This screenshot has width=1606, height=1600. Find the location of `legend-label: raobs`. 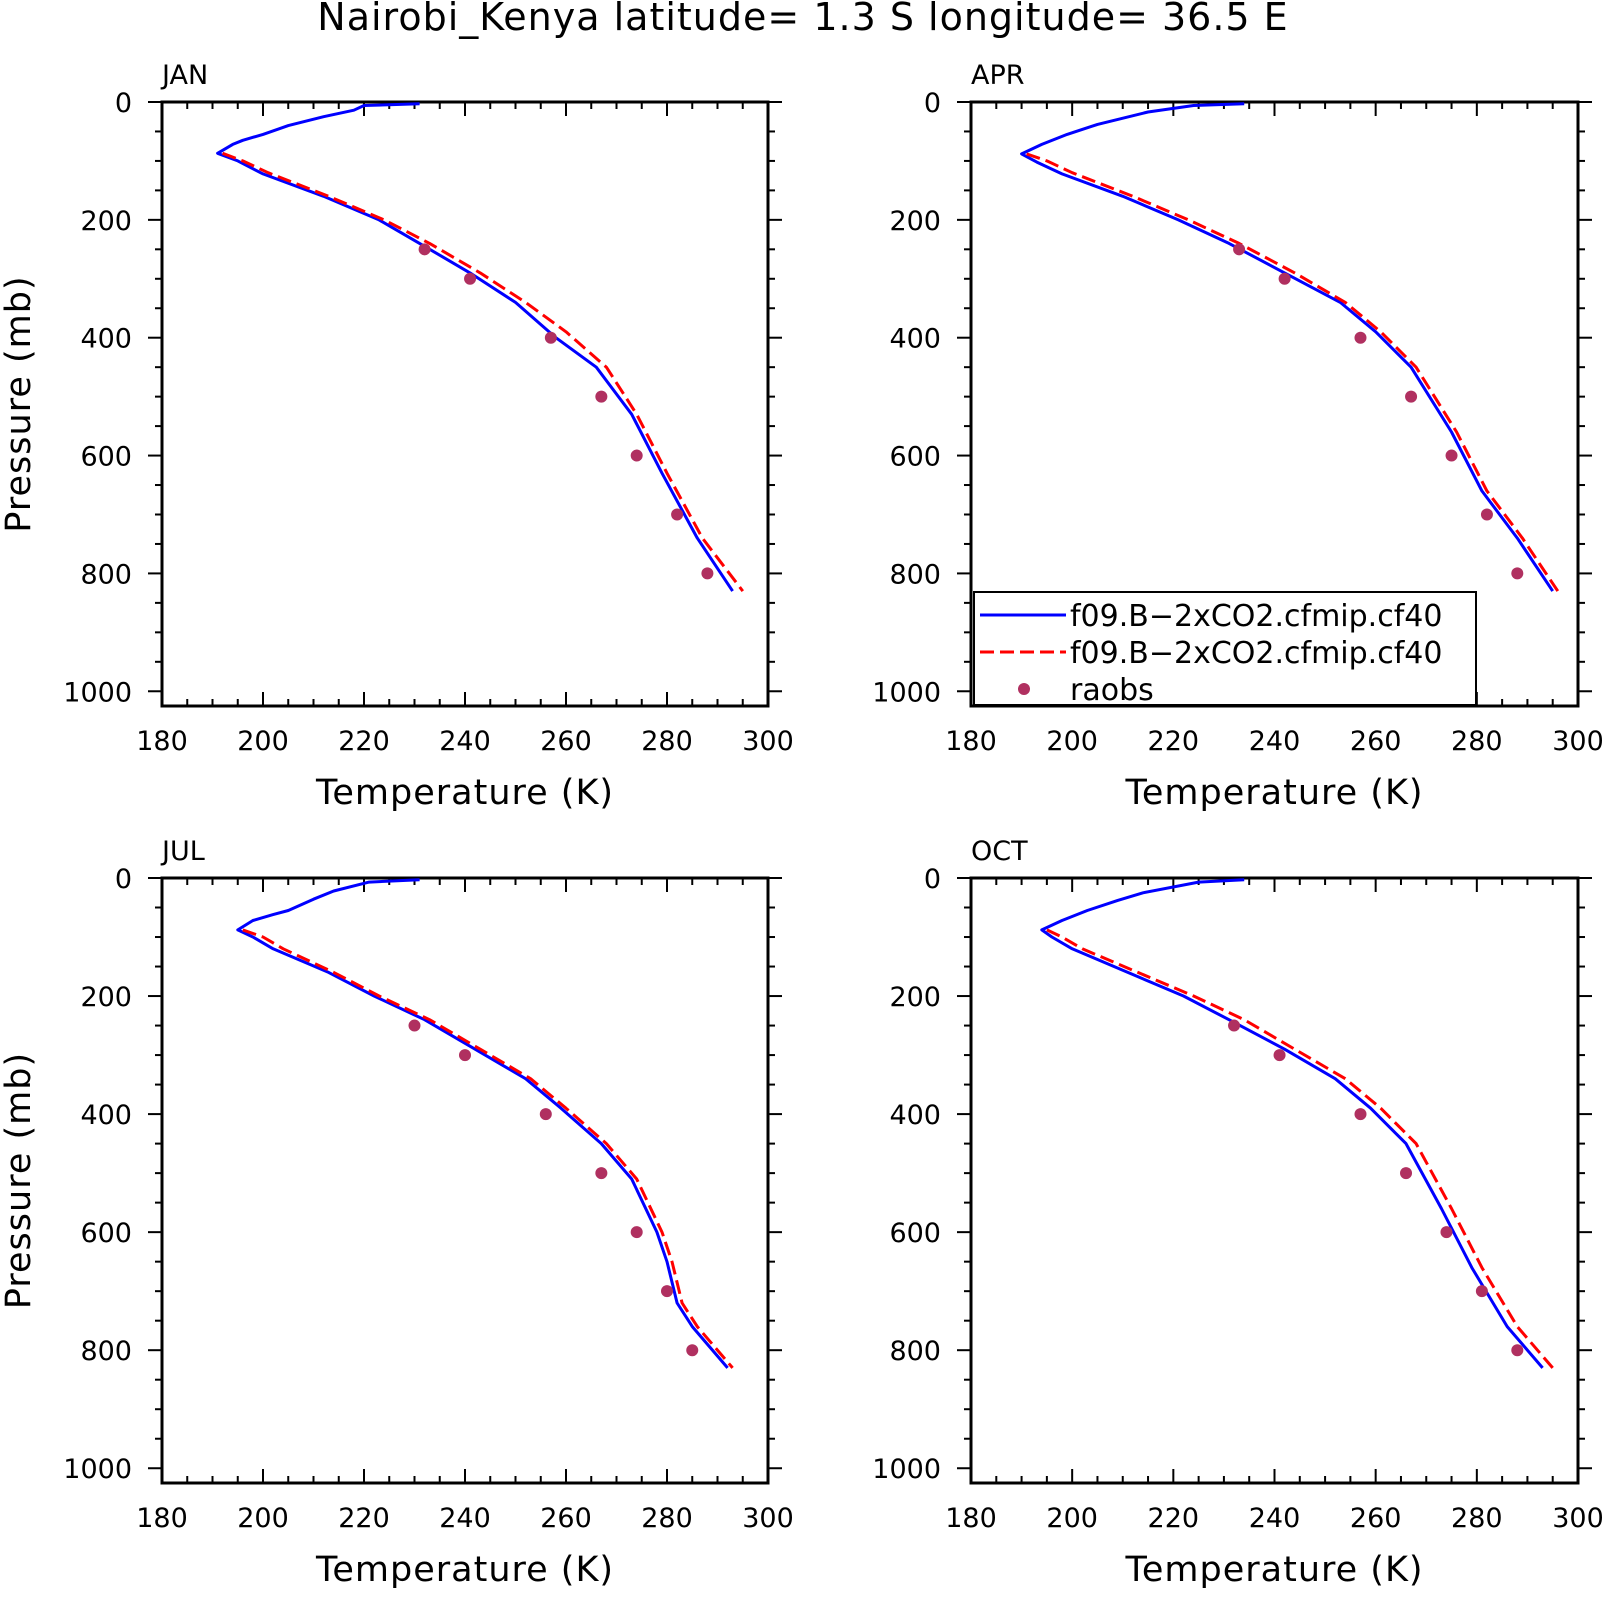

legend-label: raobs is located at coordinates (1112, 690).